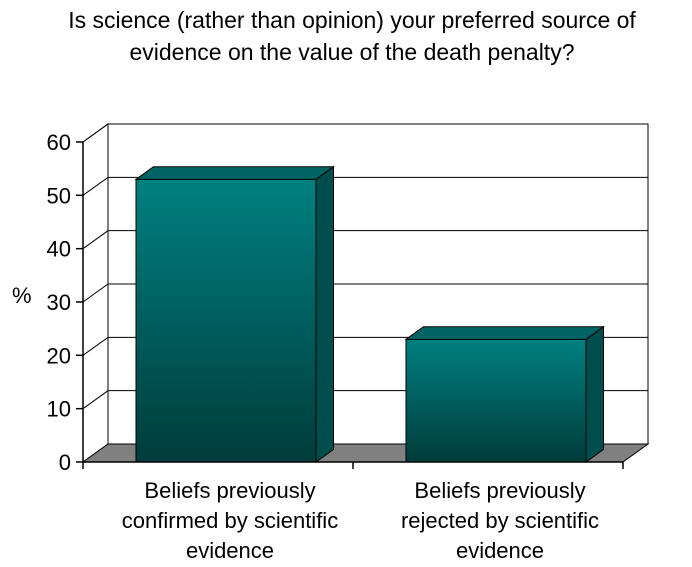 The height and width of the screenshot is (567, 692). I want to click on y-axis: 0 10 20 30 40 50 60, so click(65, 302).